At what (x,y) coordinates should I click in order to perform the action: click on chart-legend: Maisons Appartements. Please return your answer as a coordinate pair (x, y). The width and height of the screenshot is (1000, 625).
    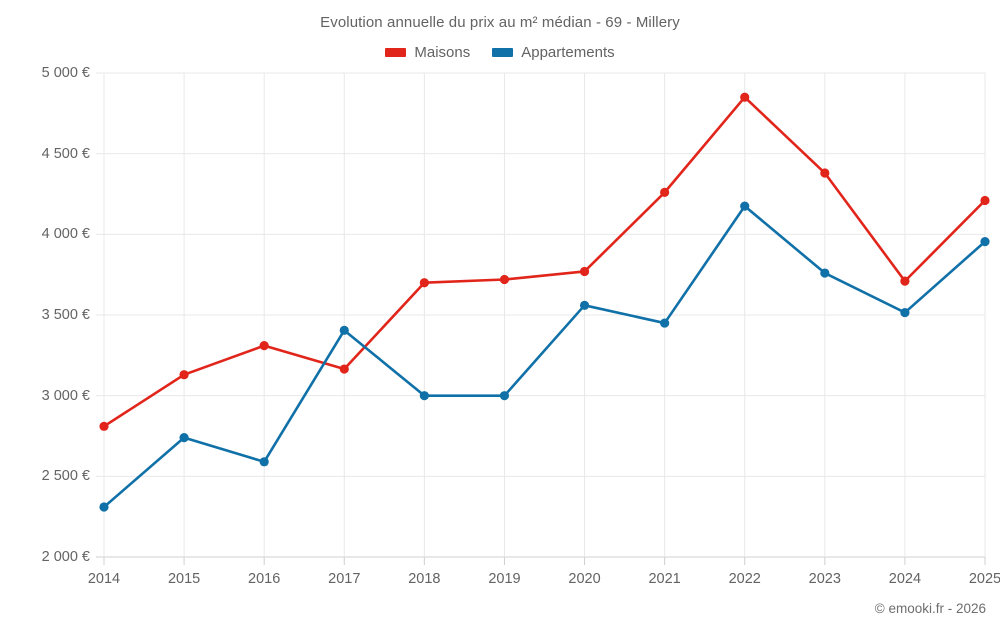
    Looking at the image, I should click on (500, 52).